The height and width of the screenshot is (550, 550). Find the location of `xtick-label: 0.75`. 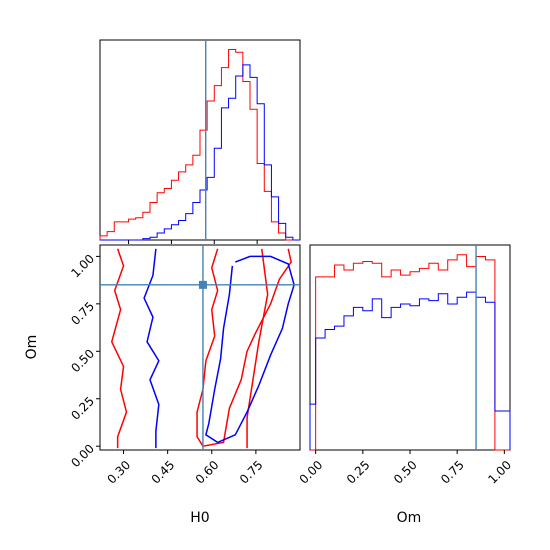

xtick-label: 0.75 is located at coordinates (452, 472).